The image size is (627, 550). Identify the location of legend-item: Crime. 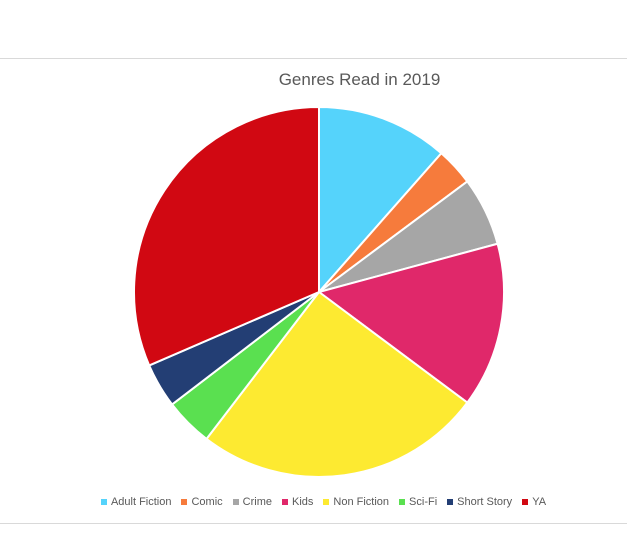
(252, 502).